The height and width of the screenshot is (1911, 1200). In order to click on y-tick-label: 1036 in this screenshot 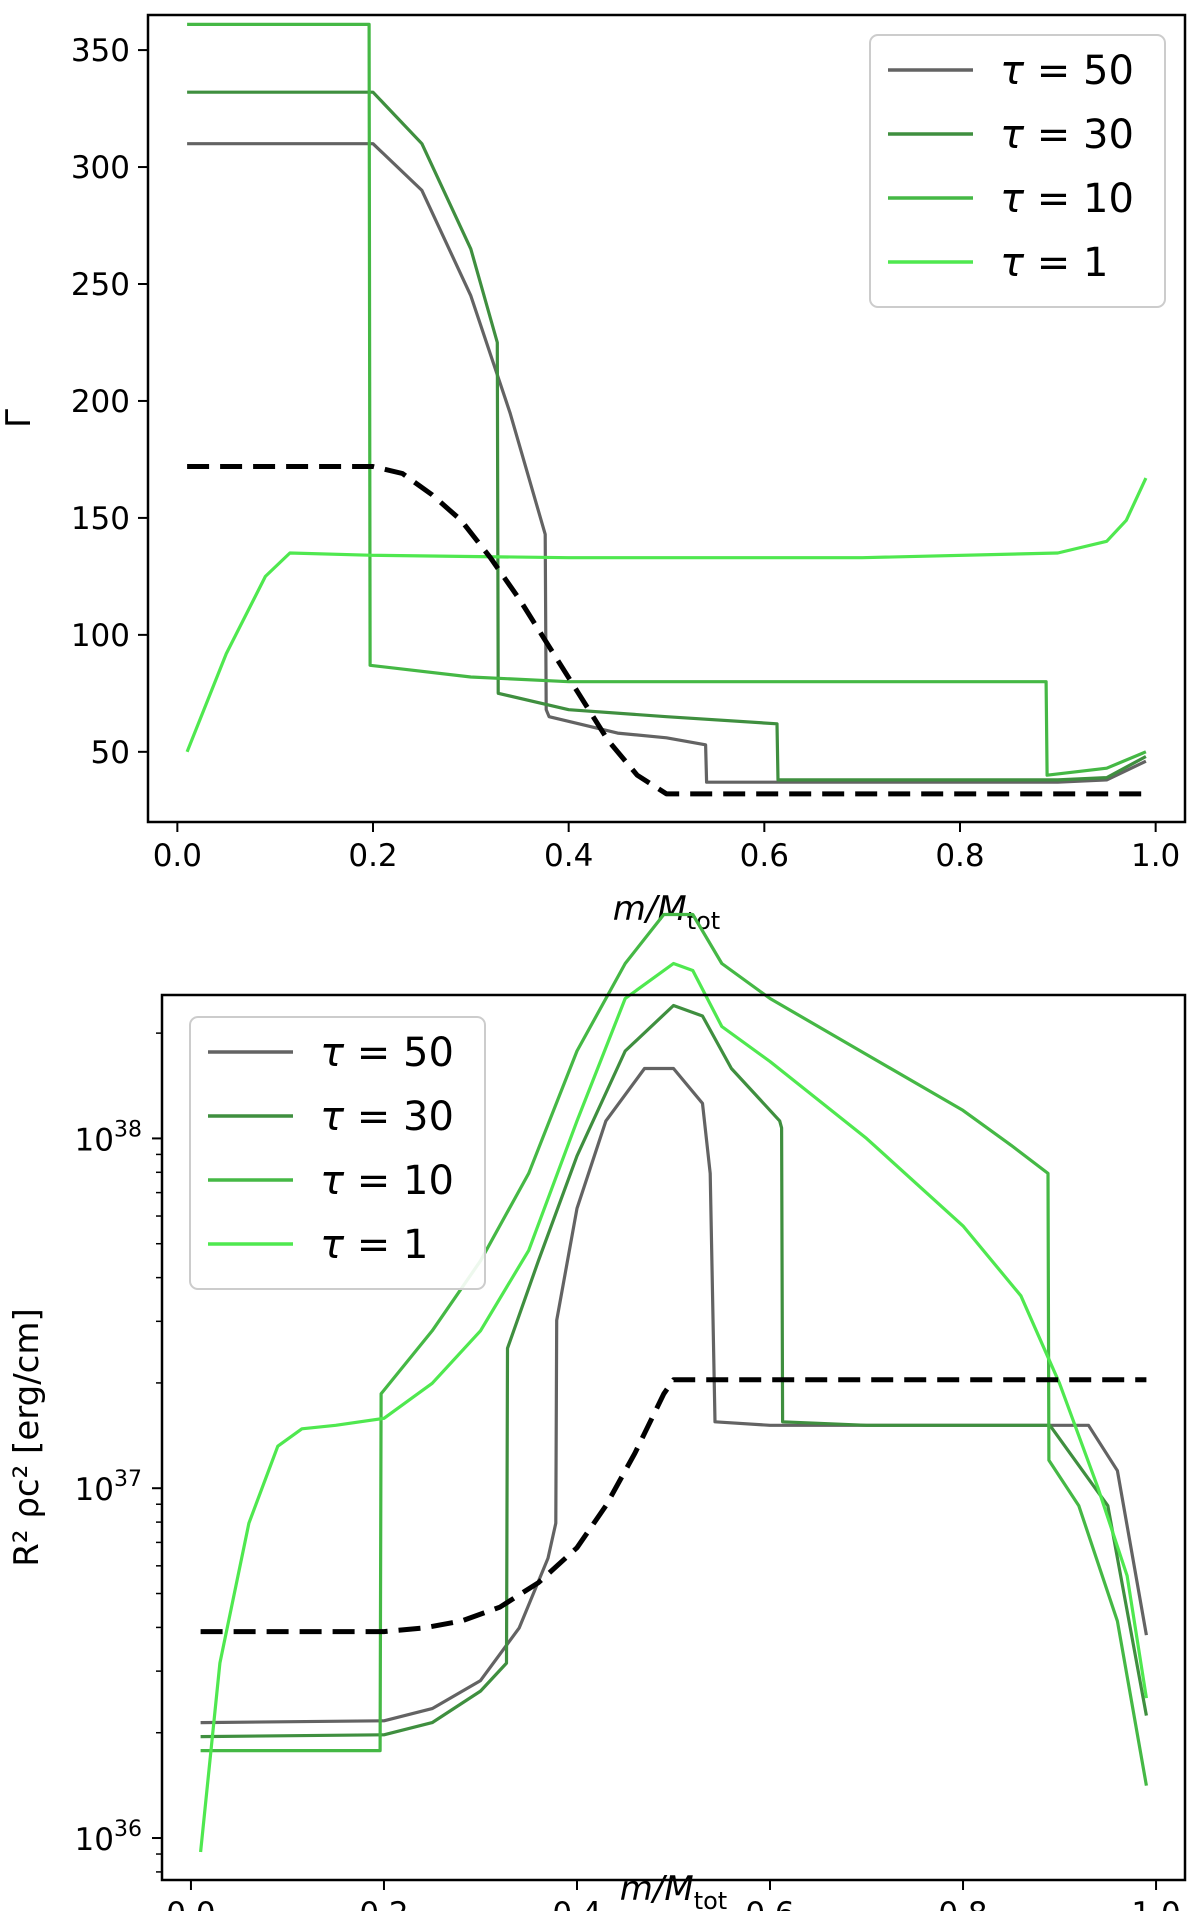, I will do `click(108, 1837)`.